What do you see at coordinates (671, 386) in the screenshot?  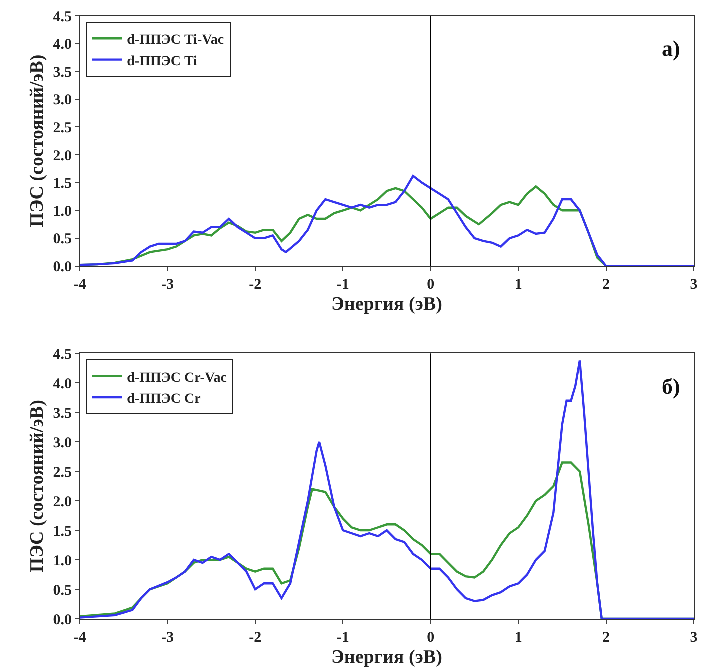 I see `annotation: б)` at bounding box center [671, 386].